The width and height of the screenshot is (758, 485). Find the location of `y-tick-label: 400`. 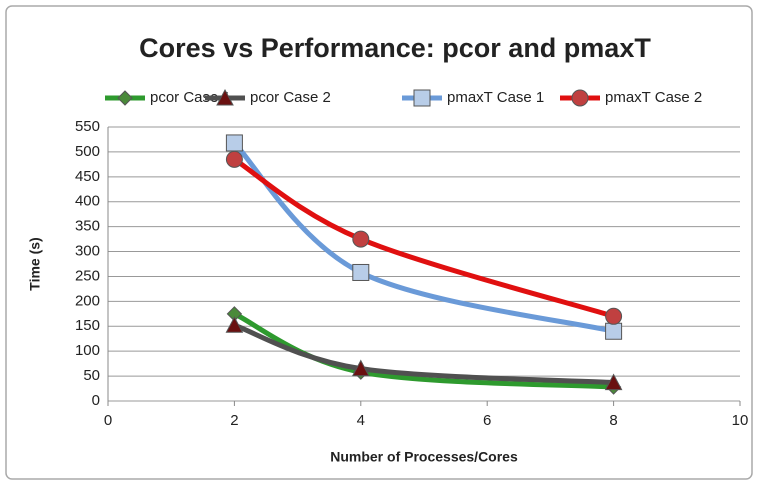

y-tick-label: 400 is located at coordinates (87, 201).